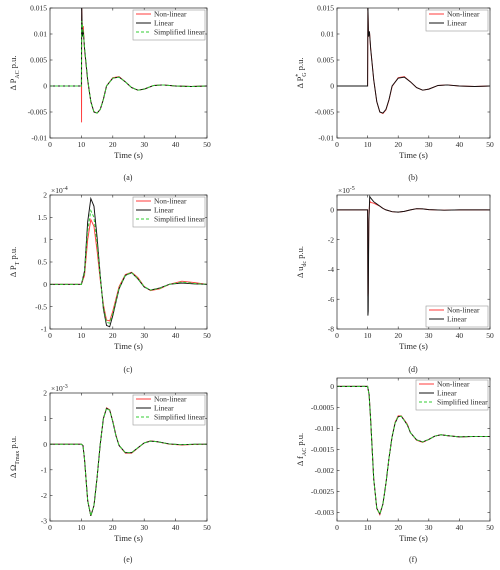 Image resolution: width=500 pixels, height=570 pixels. I want to click on y-tick-label: -6, so click(331, 299).